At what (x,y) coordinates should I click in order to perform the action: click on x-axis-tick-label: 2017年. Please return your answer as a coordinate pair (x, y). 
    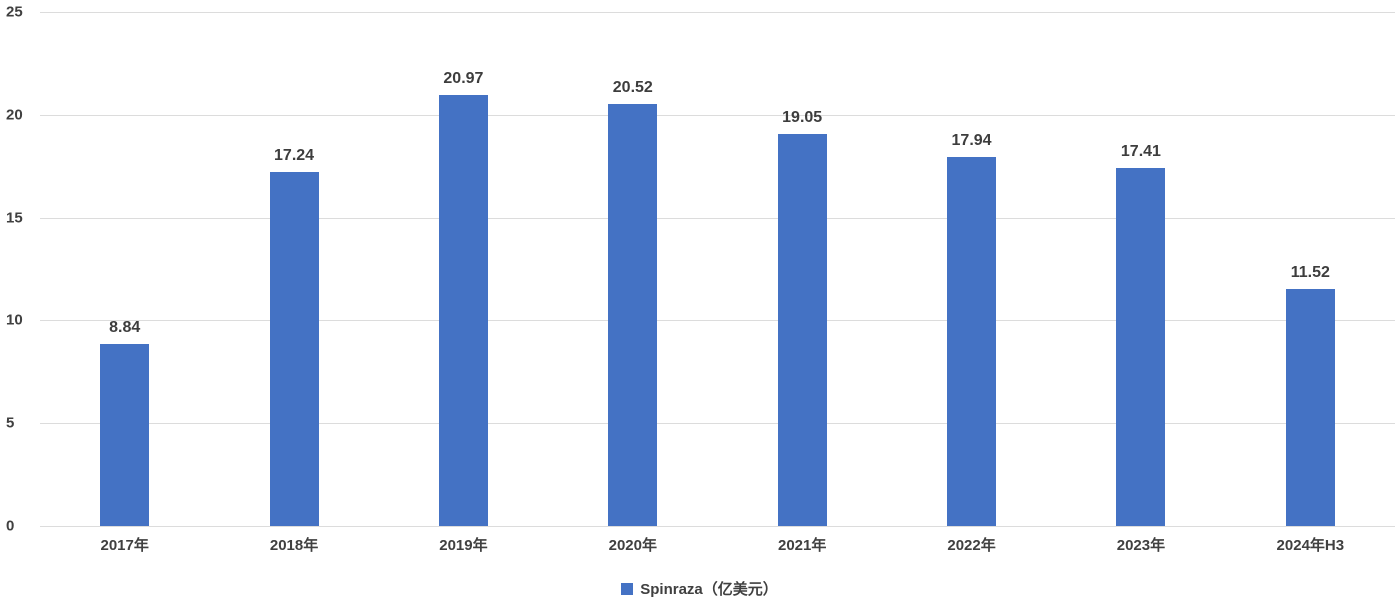
    Looking at the image, I should click on (124, 545).